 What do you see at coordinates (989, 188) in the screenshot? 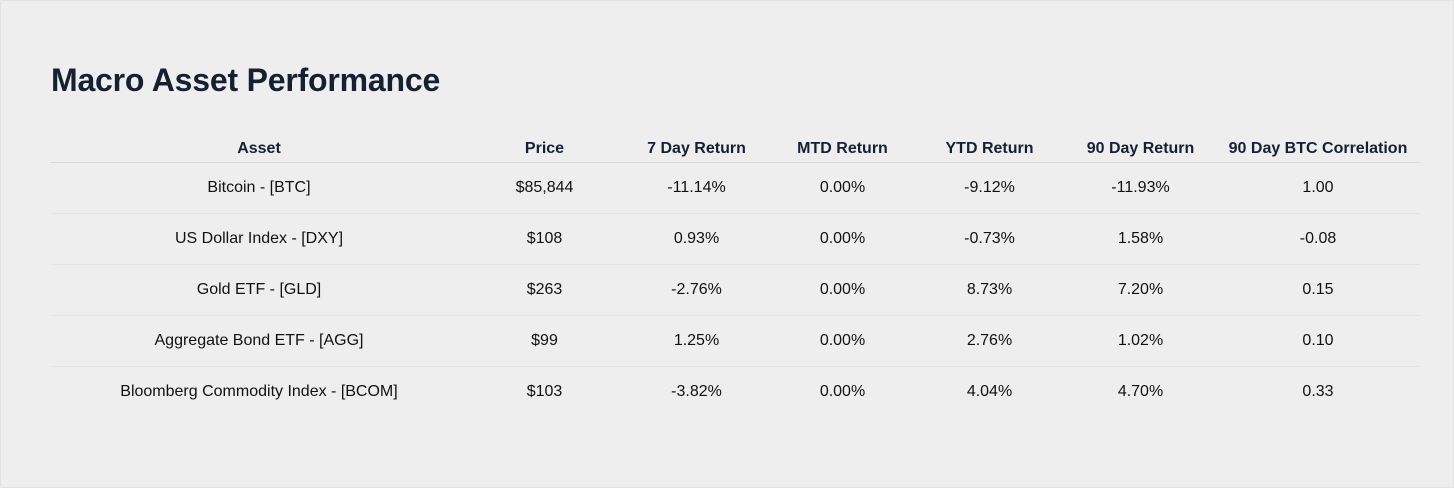
I see `cell-ytd-return: -9.12%` at bounding box center [989, 188].